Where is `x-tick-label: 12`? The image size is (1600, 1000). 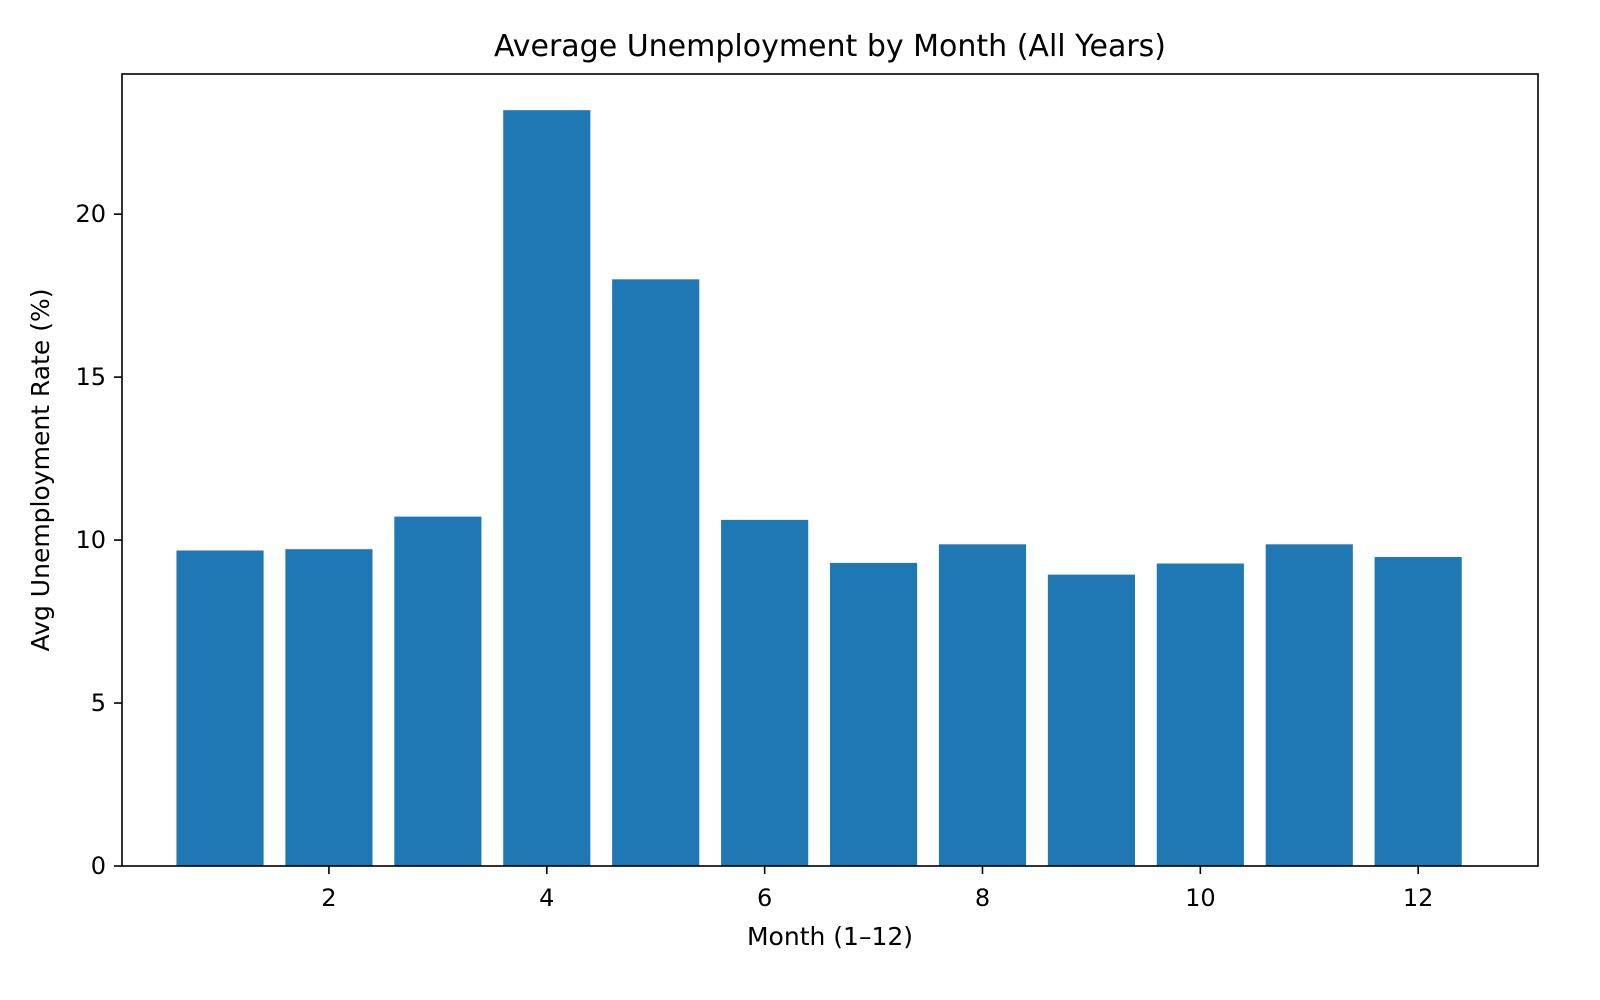
x-tick-label: 12 is located at coordinates (1418, 898).